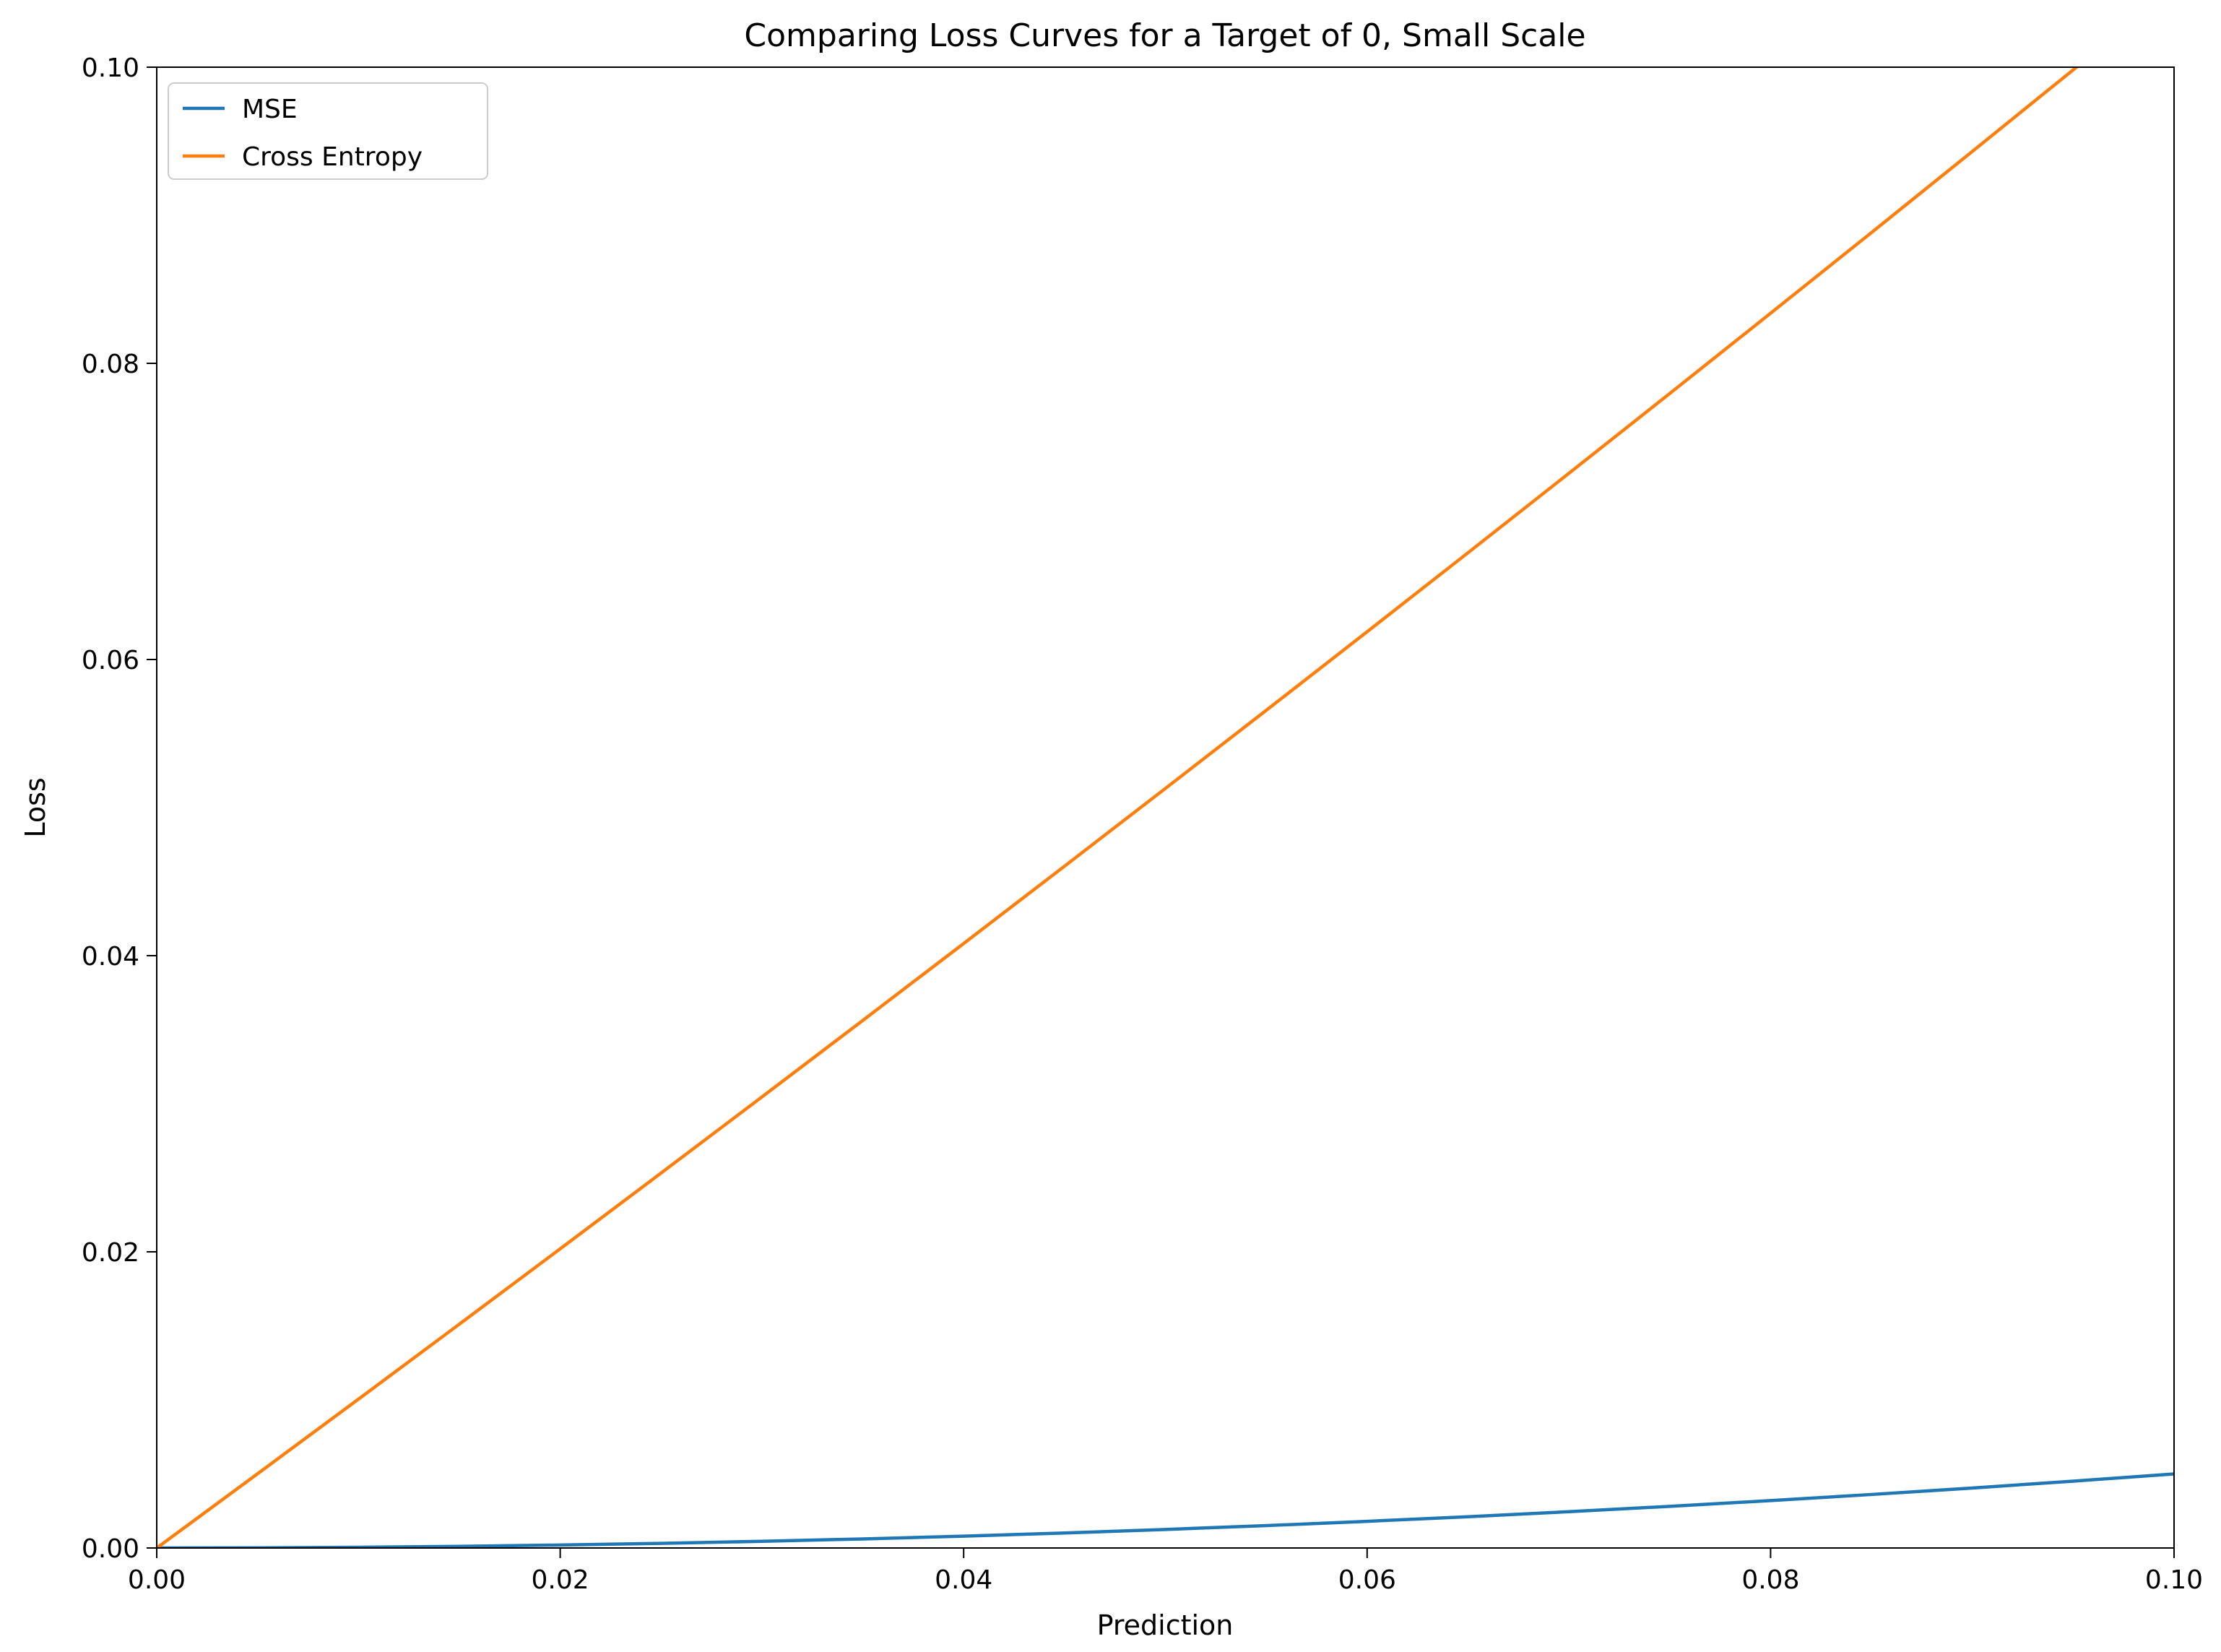  What do you see at coordinates (110, 1253) in the screenshot?
I see `y-tick-label: 0.02` at bounding box center [110, 1253].